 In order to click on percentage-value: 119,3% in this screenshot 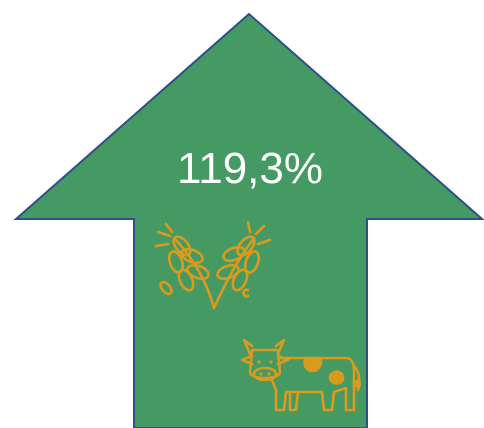, I will do `click(250, 168)`.